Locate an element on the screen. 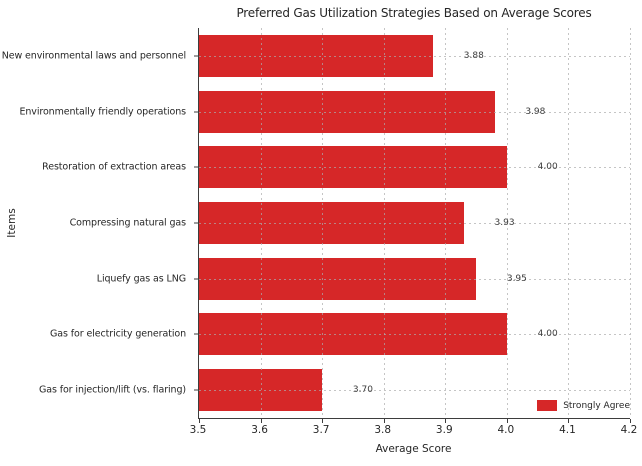 This screenshot has width=642, height=466. x-tick-label: 3.9 is located at coordinates (444, 430).